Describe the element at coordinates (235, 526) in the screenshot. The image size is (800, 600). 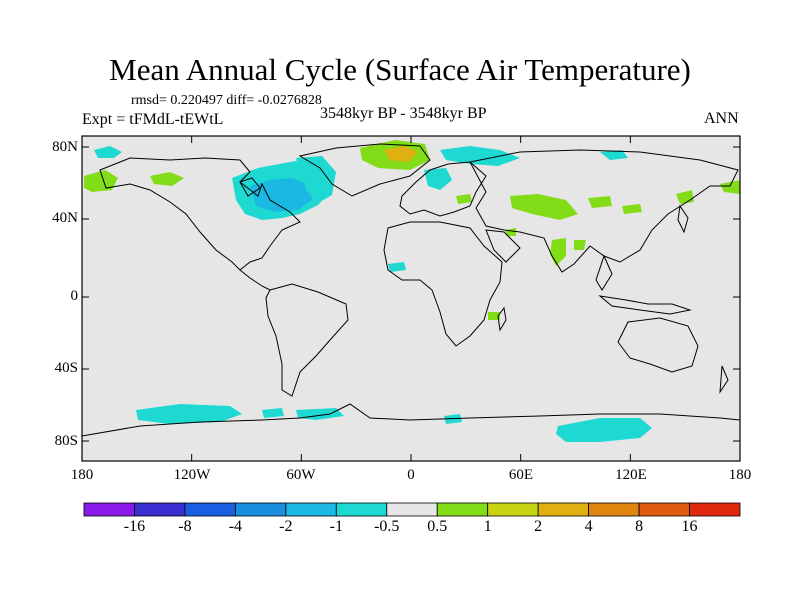
I see `colorbar-label-2: -4` at that location.